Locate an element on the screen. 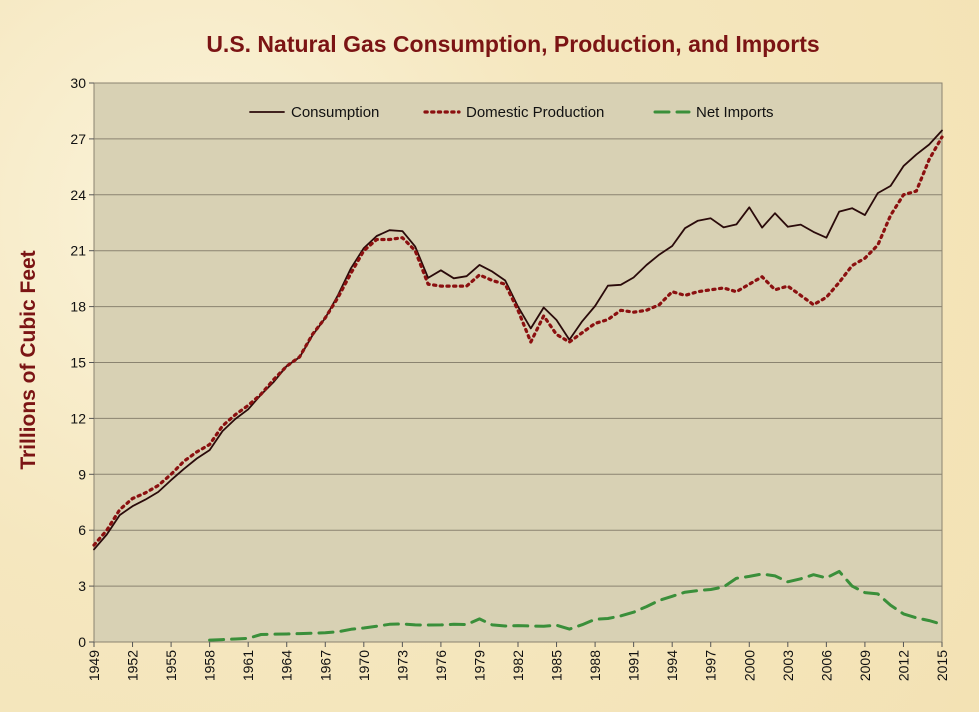 The image size is (979, 712). x-tick-label-14: 1991 is located at coordinates (634, 665).